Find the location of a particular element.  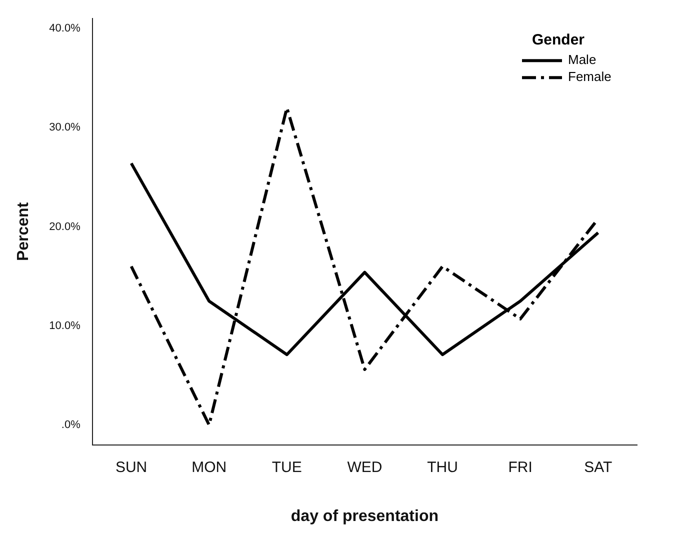

x-tick-label: TUE is located at coordinates (287, 467).